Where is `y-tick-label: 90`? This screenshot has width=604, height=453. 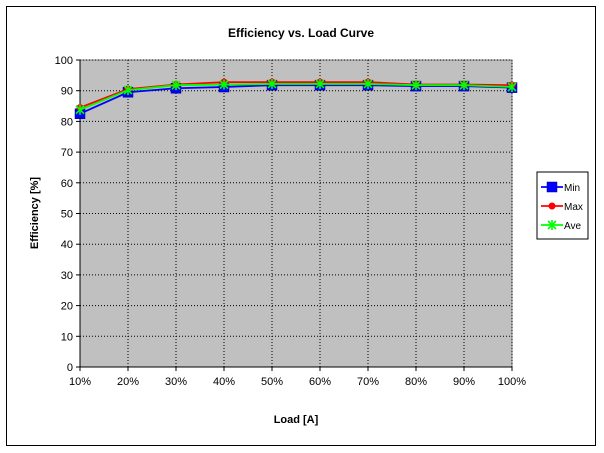 y-tick-label: 90 is located at coordinates (67, 92).